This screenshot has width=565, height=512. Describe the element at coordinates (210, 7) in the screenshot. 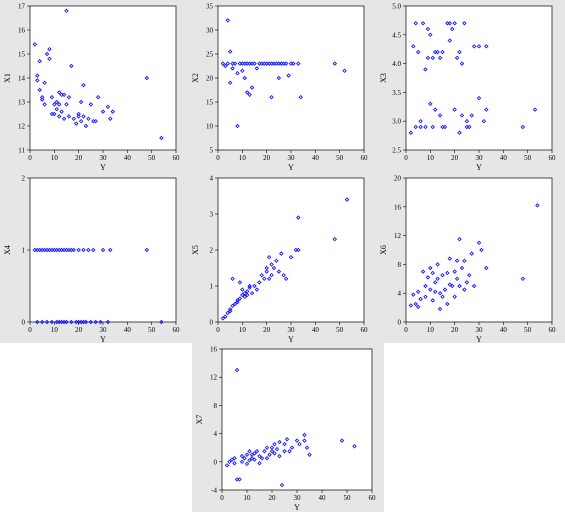

I see `y-tick-label: 35` at that location.